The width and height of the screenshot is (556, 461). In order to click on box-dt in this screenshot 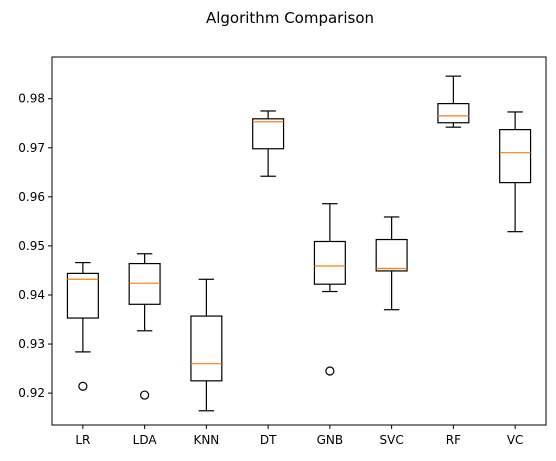, I will do `click(268, 134)`.